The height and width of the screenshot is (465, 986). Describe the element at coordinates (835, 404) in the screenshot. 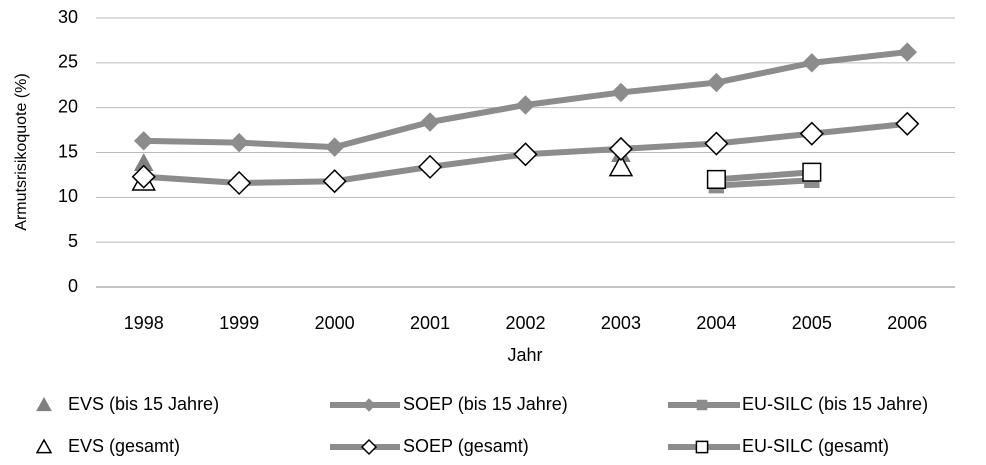

I see `legend-label: EU-SILC (bis 15 Jahre)` at that location.